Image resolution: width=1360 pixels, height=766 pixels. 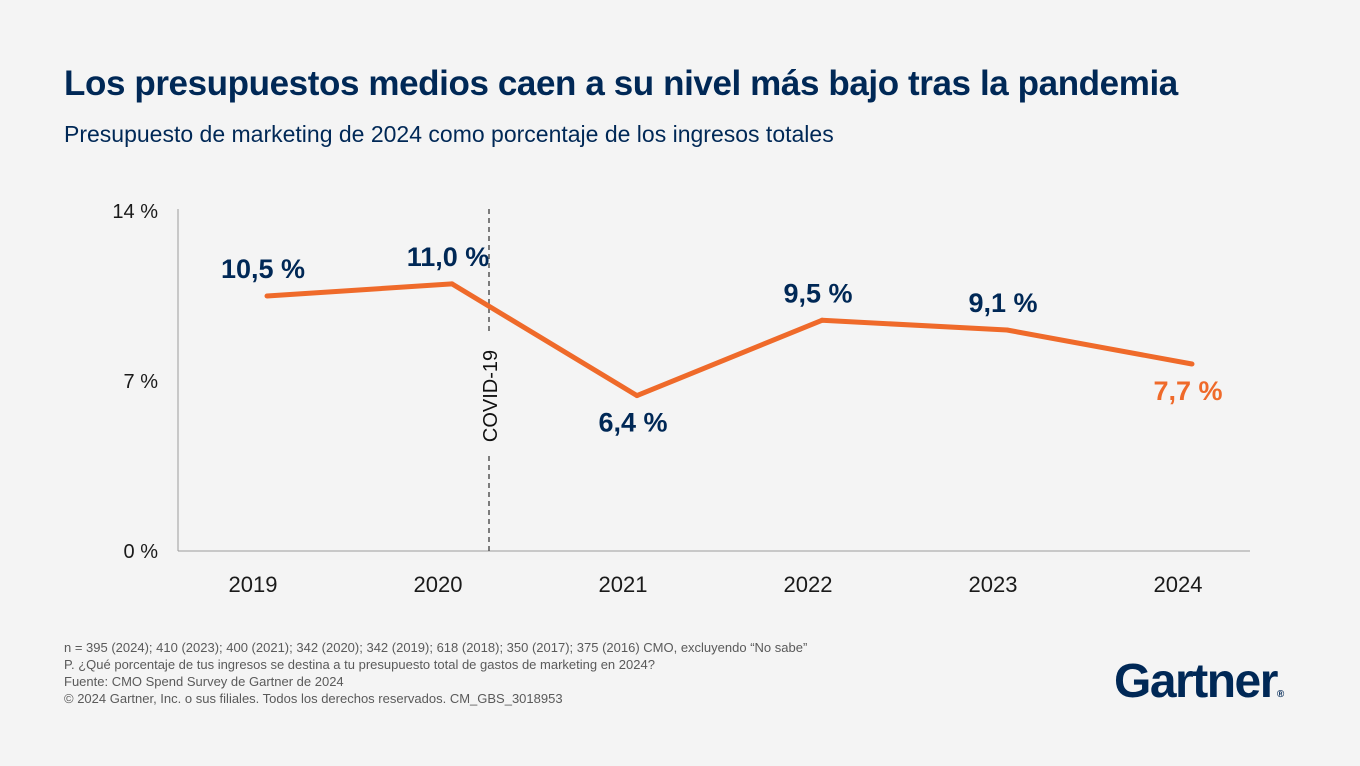 What do you see at coordinates (1187, 391) in the screenshot?
I see `data-label: 7,7 %` at bounding box center [1187, 391].